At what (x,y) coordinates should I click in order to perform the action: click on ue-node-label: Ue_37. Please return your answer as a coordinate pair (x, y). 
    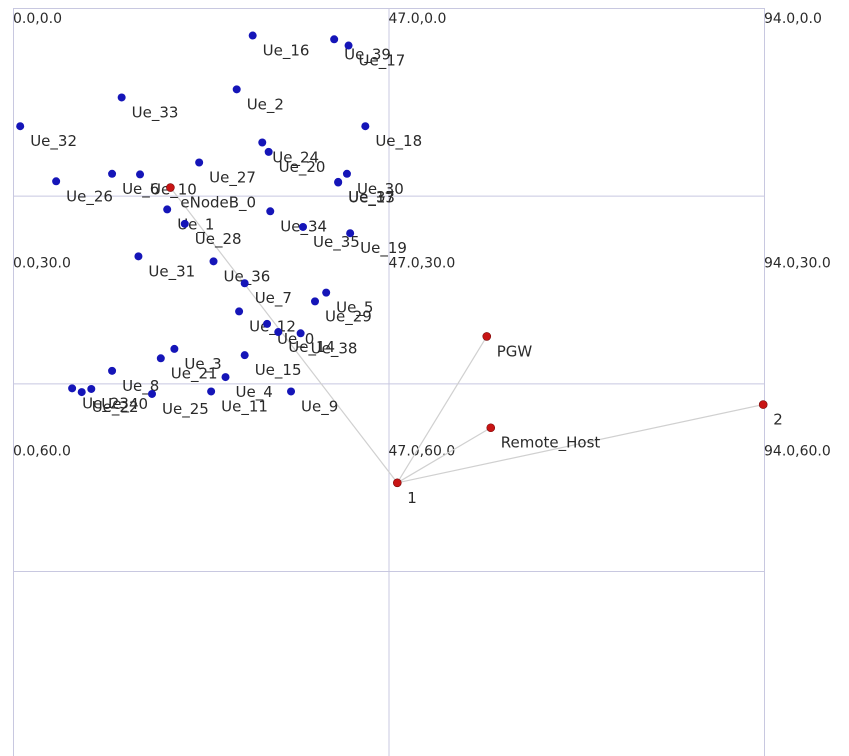
    Looking at the image, I should click on (371, 197).